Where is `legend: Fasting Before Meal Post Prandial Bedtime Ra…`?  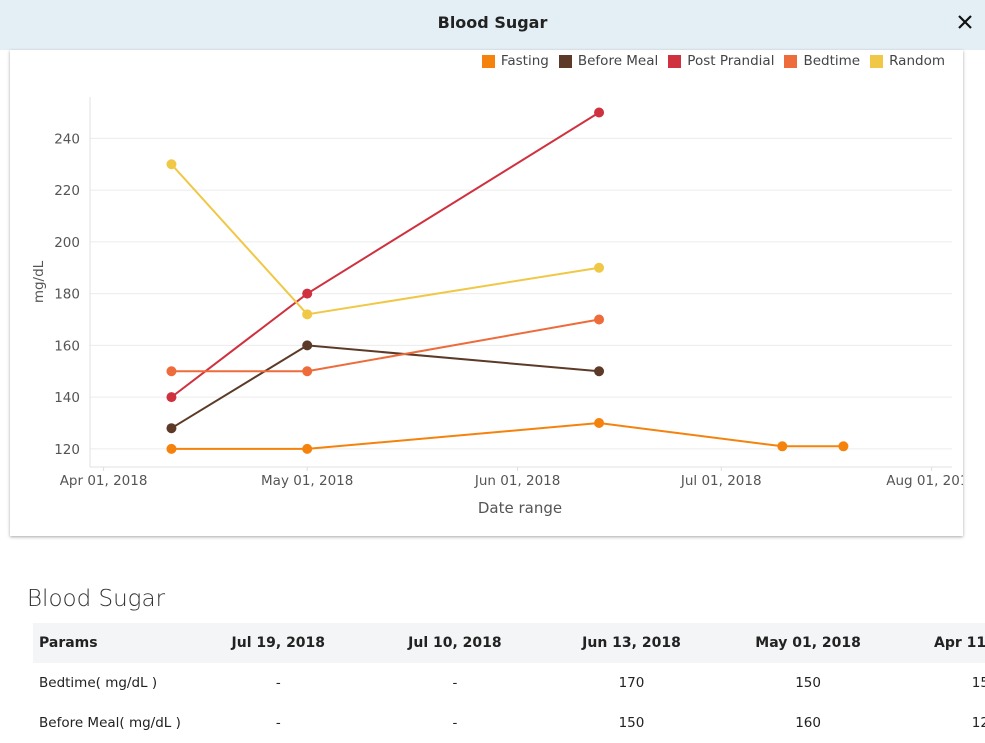 legend: Fasting Before Meal Post Prandial Bedtime Ra… is located at coordinates (713, 61).